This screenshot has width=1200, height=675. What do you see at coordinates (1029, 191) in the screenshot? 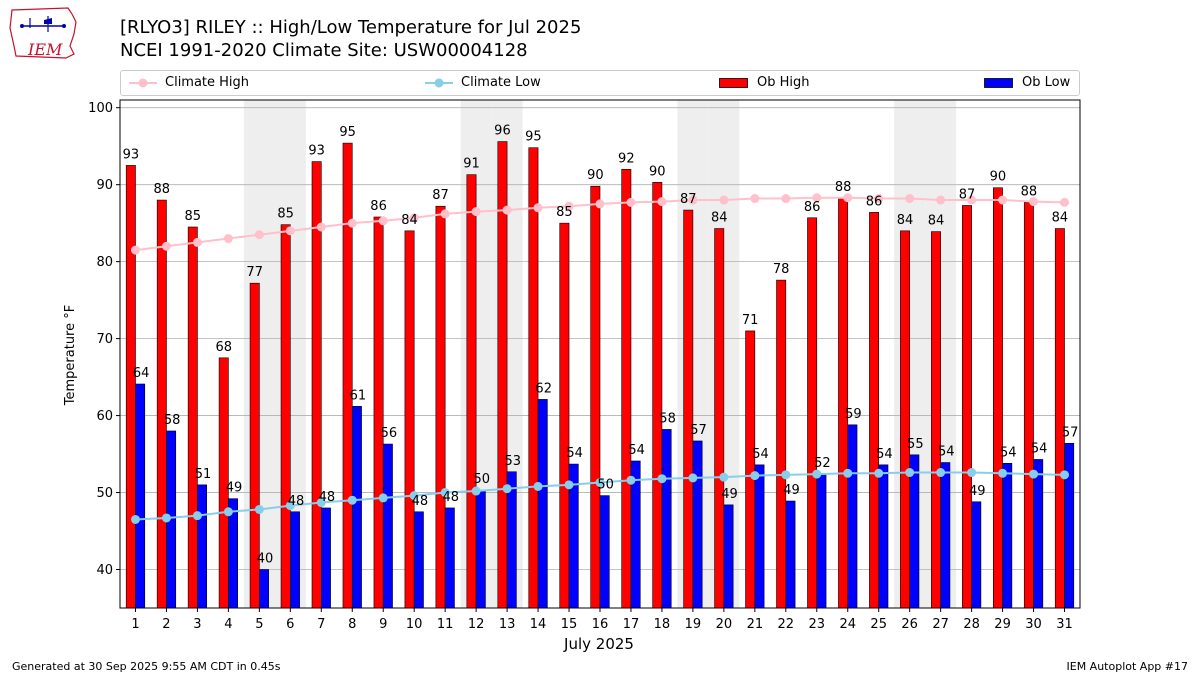
I see `ob-high-label: 88` at bounding box center [1029, 191].